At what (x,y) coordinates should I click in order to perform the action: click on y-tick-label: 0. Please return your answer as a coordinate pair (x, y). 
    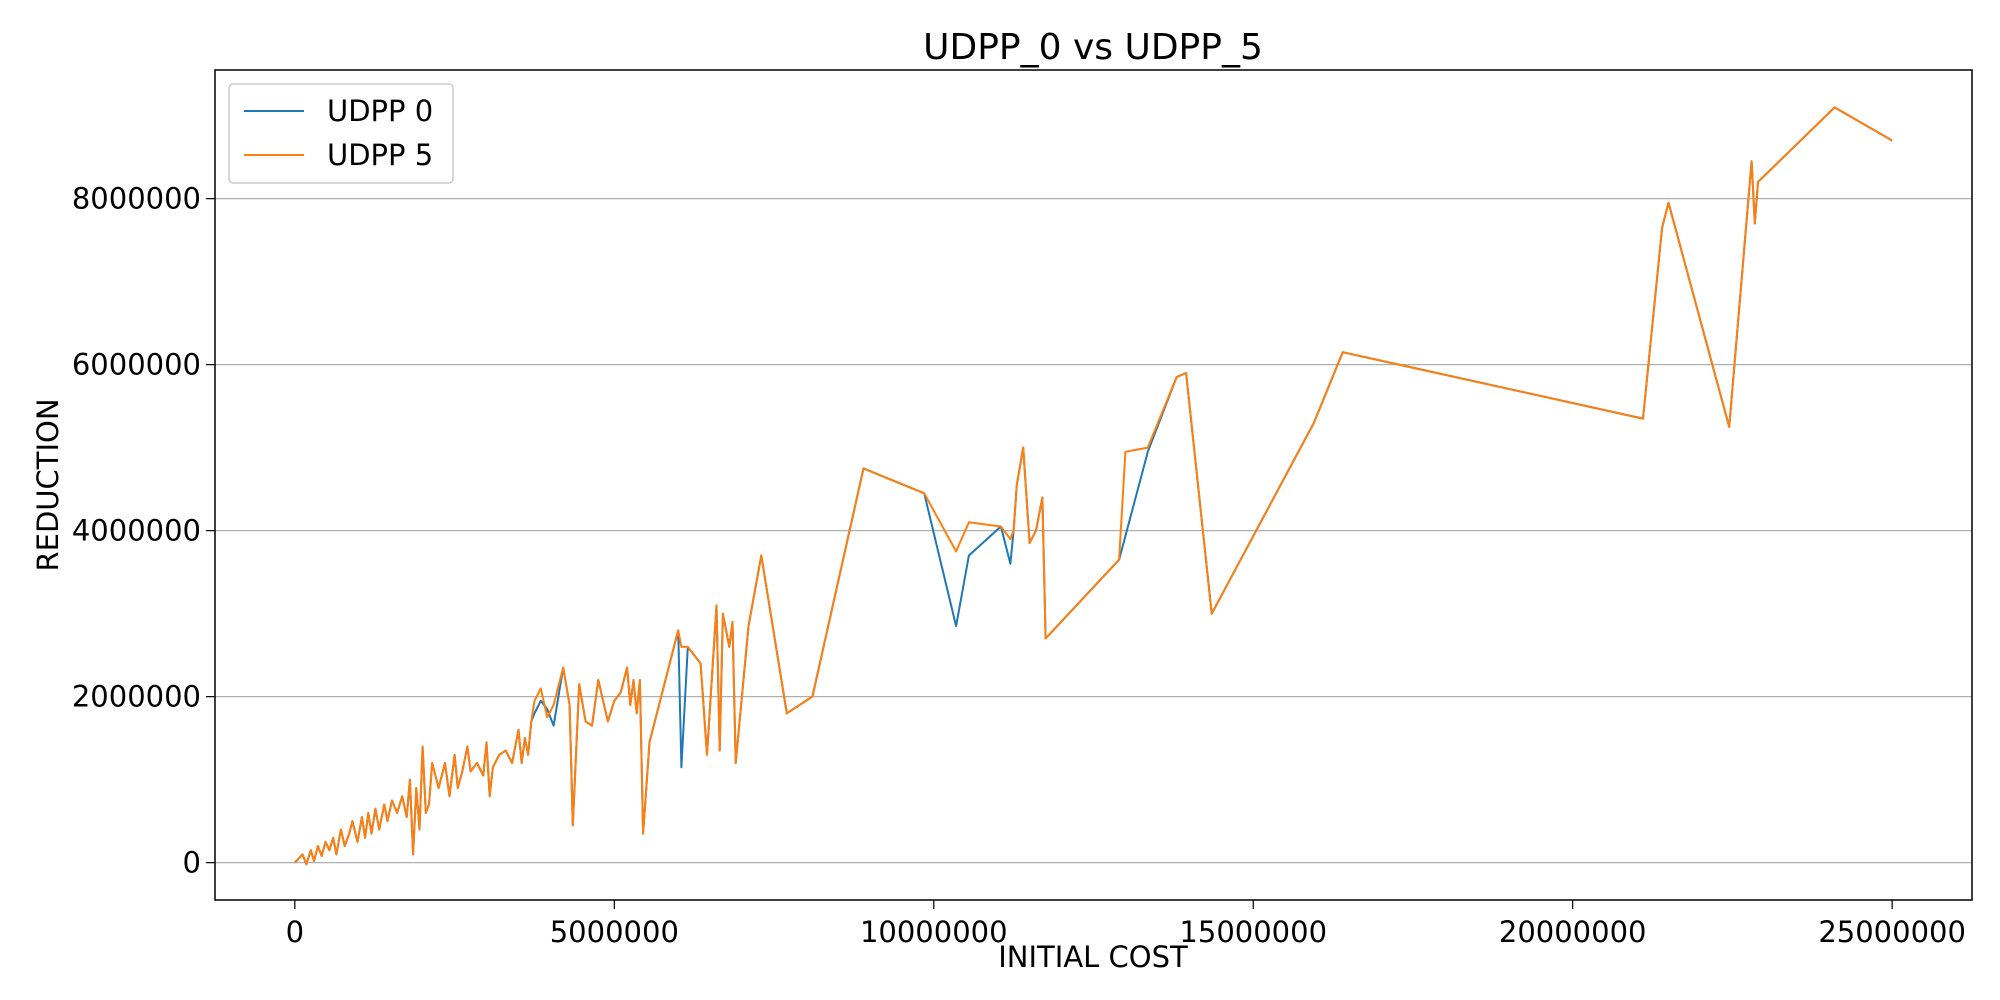
    Looking at the image, I should click on (192, 863).